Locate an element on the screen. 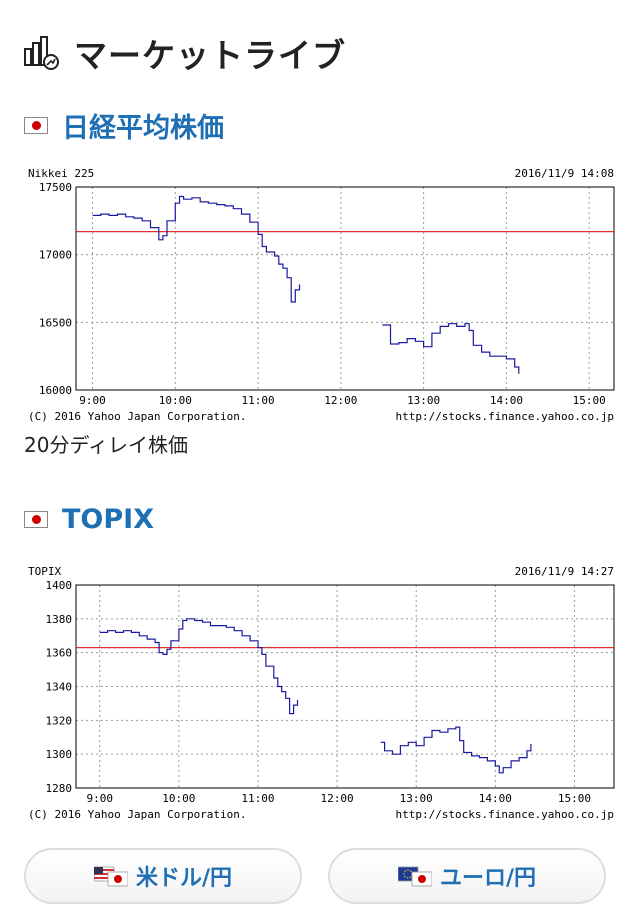 This screenshot has height=910, width=640. y-tick-label: 16000 is located at coordinates (55, 390).